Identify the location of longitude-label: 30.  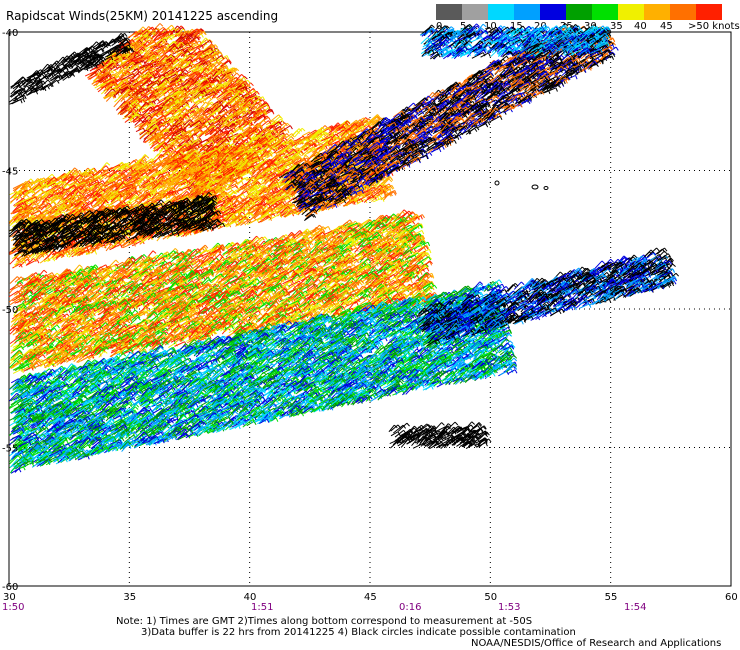
(9, 597).